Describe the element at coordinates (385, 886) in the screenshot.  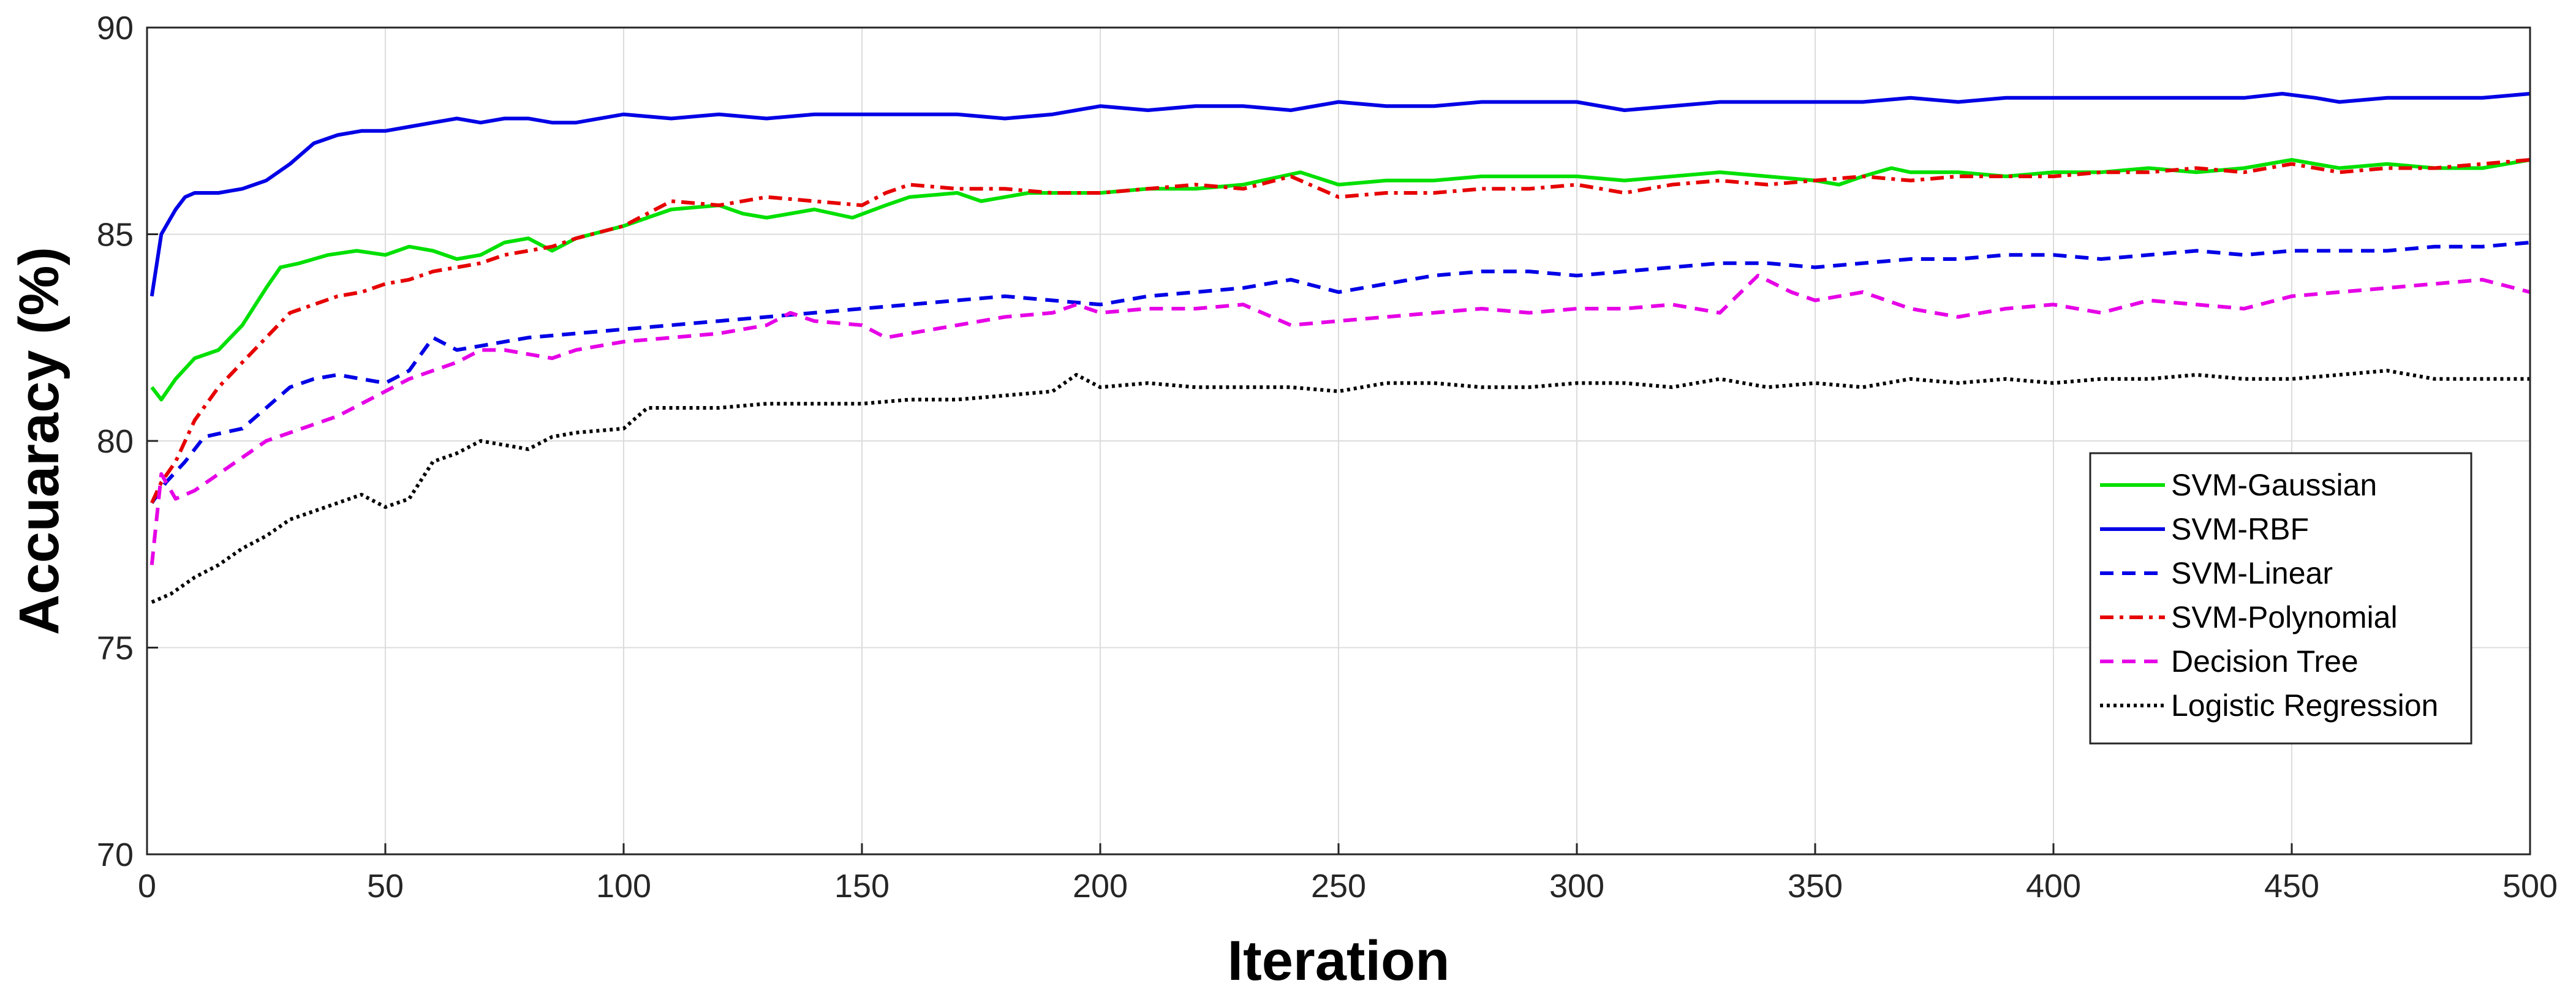
I see `x-tick-label: 50` at that location.